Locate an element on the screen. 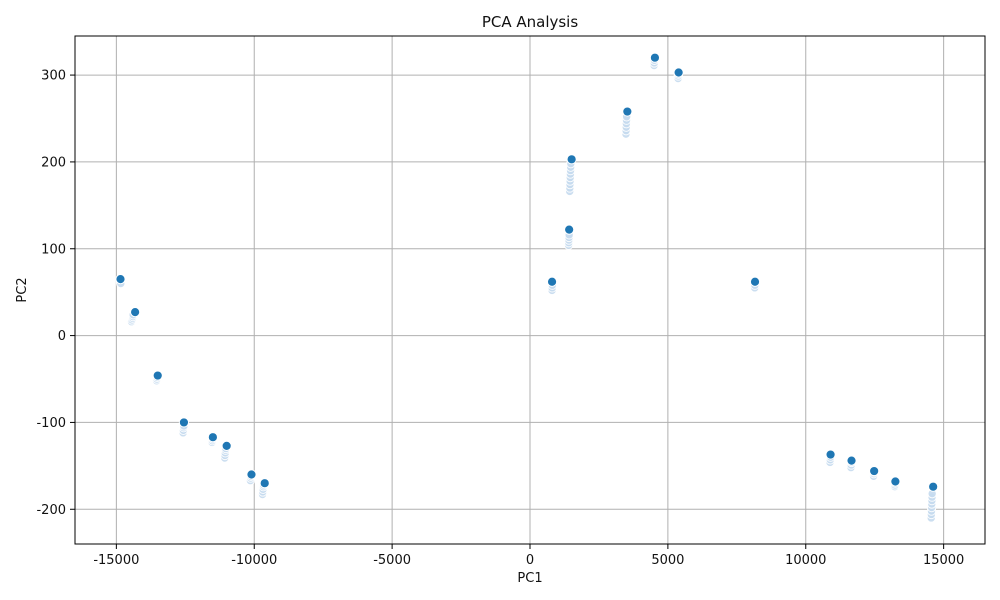  y-tick-label: 100 is located at coordinates (53, 249).